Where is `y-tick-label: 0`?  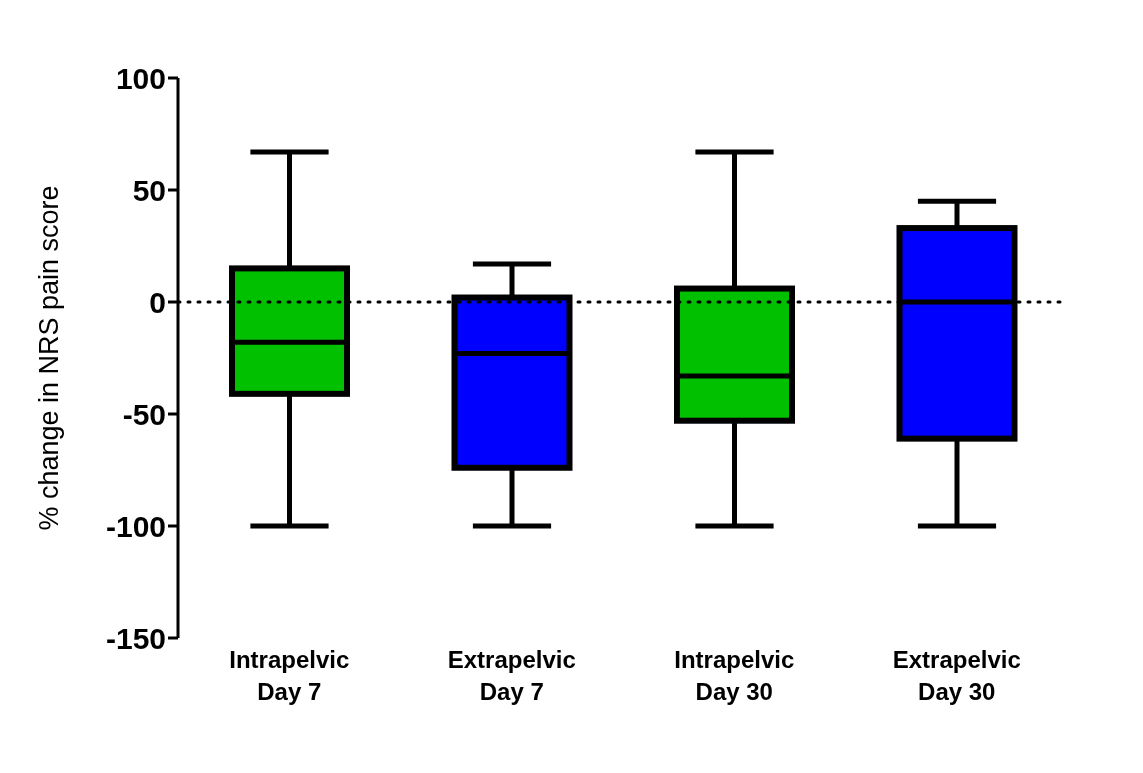
y-tick-label: 0 is located at coordinates (157, 302).